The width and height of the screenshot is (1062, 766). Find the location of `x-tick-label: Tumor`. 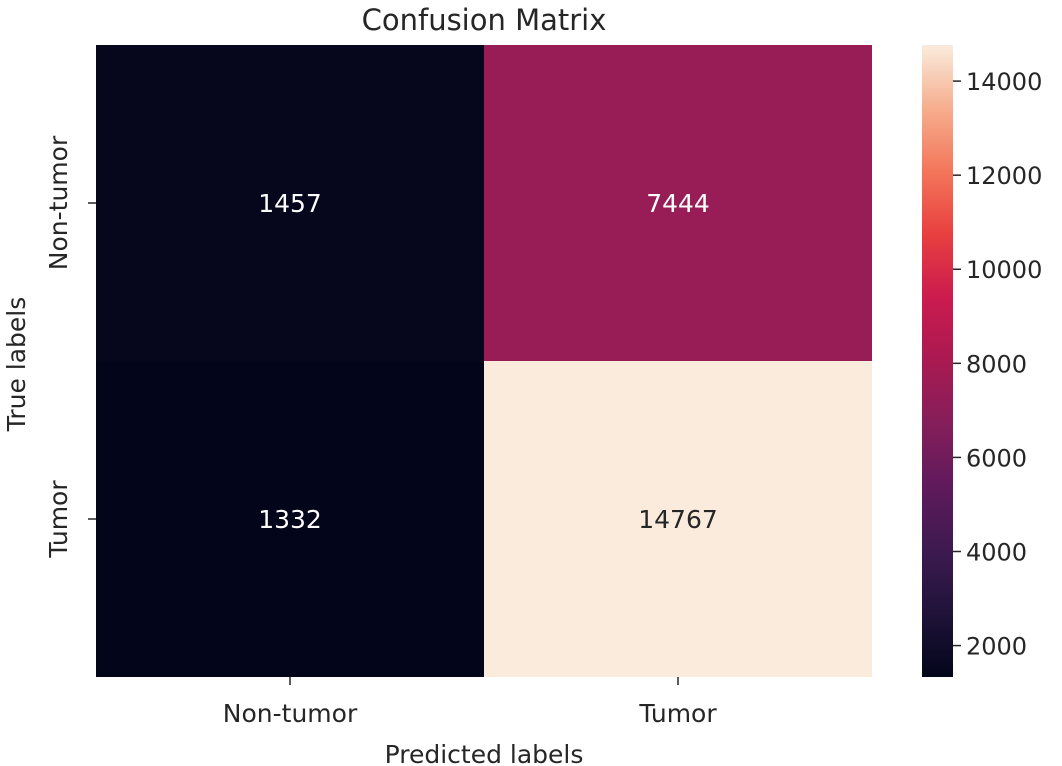

x-tick-label: Tumor is located at coordinates (677, 713).